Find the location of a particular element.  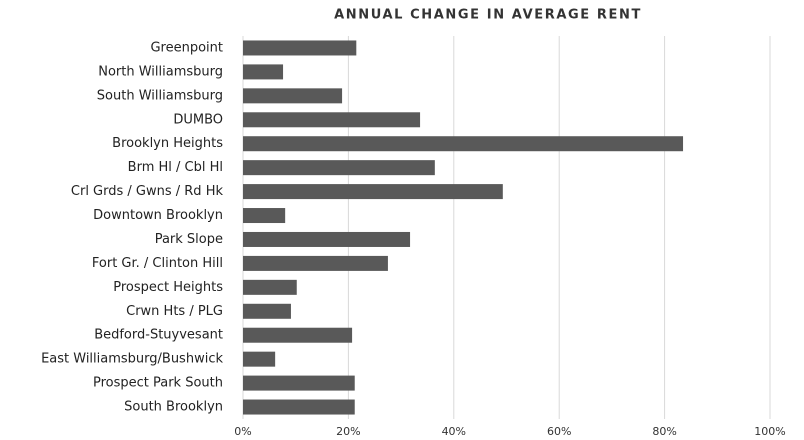

y-tick-label: Greenpoint is located at coordinates (186, 47).